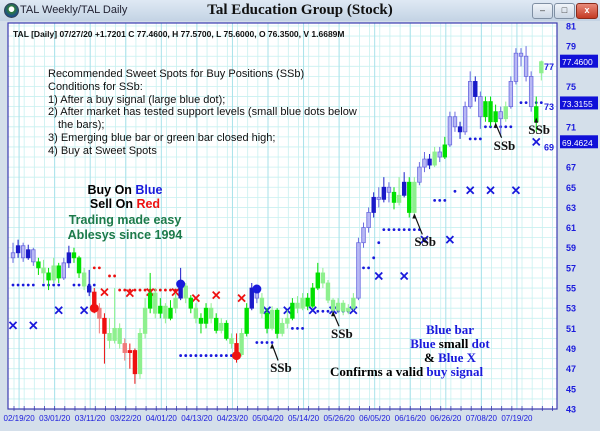 The width and height of the screenshot is (600, 431). Describe the element at coordinates (517, 418) in the screenshot. I see `x-tick-label: 07/19/20` at that location.